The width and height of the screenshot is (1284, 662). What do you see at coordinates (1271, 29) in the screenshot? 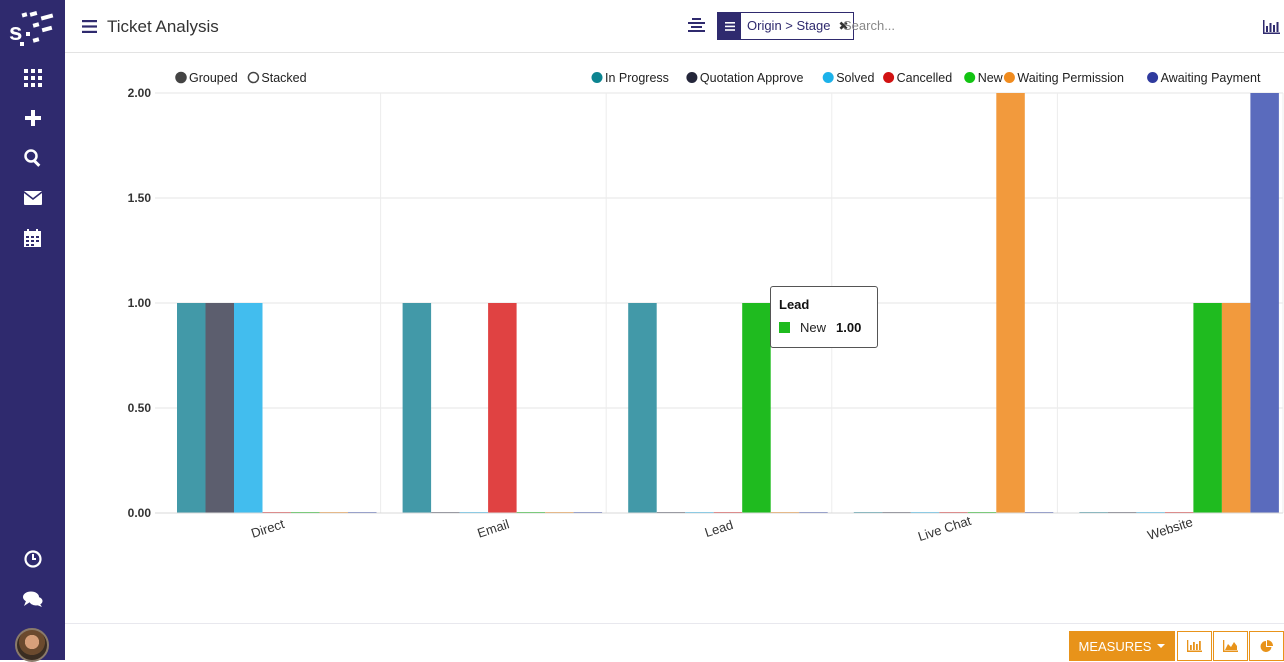
I see `graph-view-icon` at bounding box center [1271, 29].